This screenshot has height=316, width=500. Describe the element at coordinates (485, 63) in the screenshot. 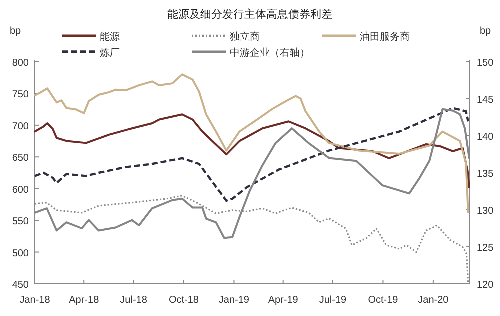

I see `y2-tick-label: 150` at that location.